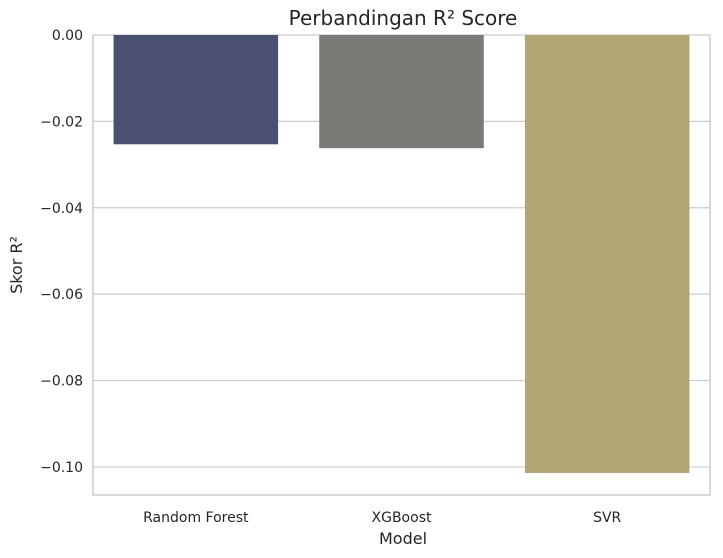  Describe the element at coordinates (402, 518) in the screenshot. I see `x-tick-label: XGBoost` at that location.